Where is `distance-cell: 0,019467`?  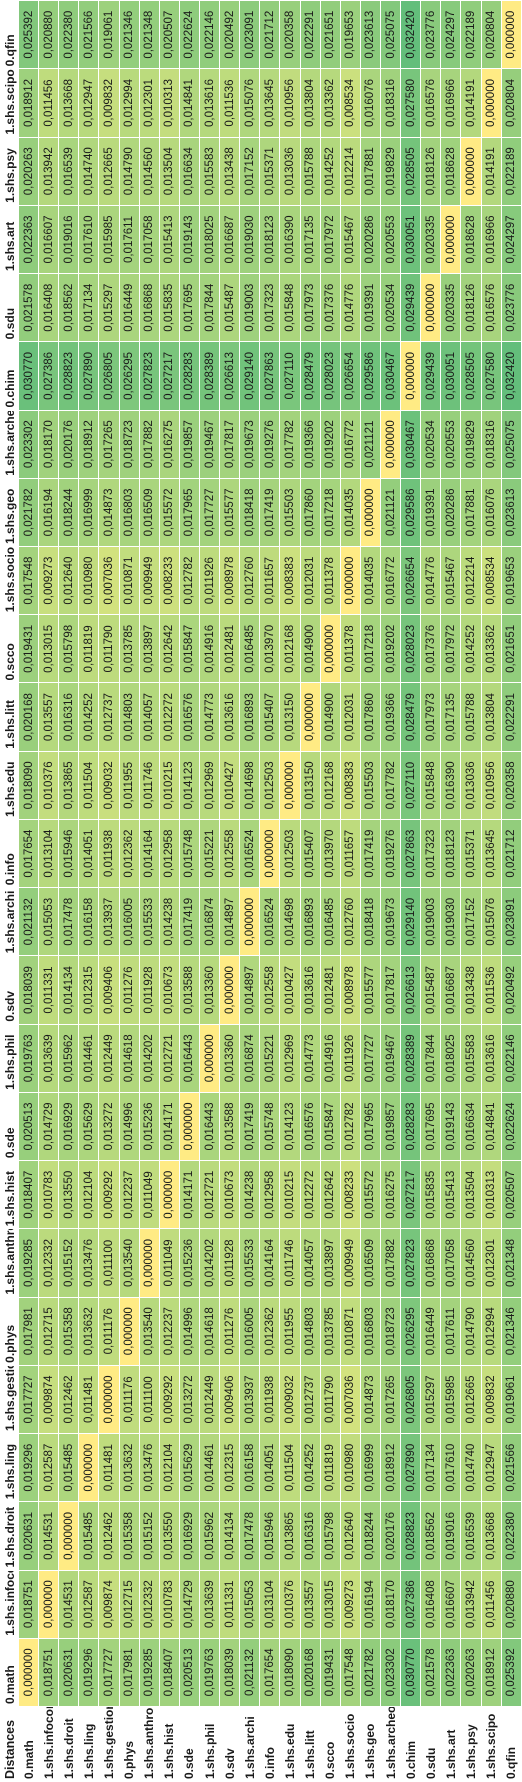 distance-cell: 0,019467 is located at coordinates (209, 444).